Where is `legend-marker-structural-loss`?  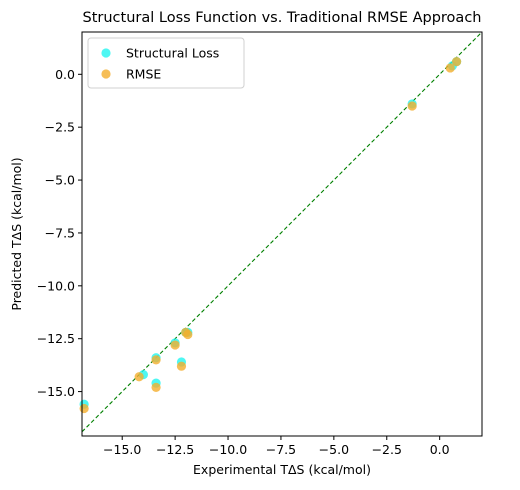 legend-marker-structural-loss is located at coordinates (106, 53).